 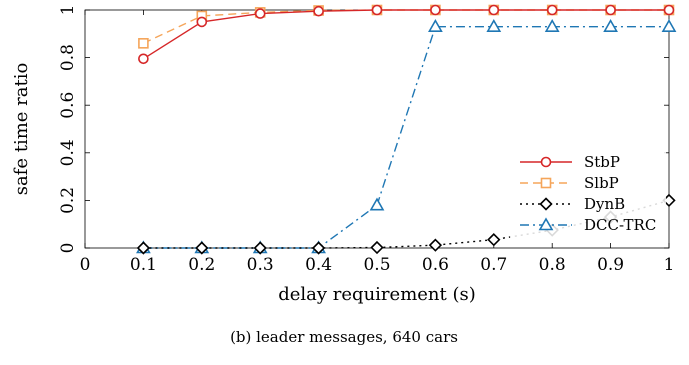 I want to click on y-tick-label: 0.4, so click(x=68, y=152).